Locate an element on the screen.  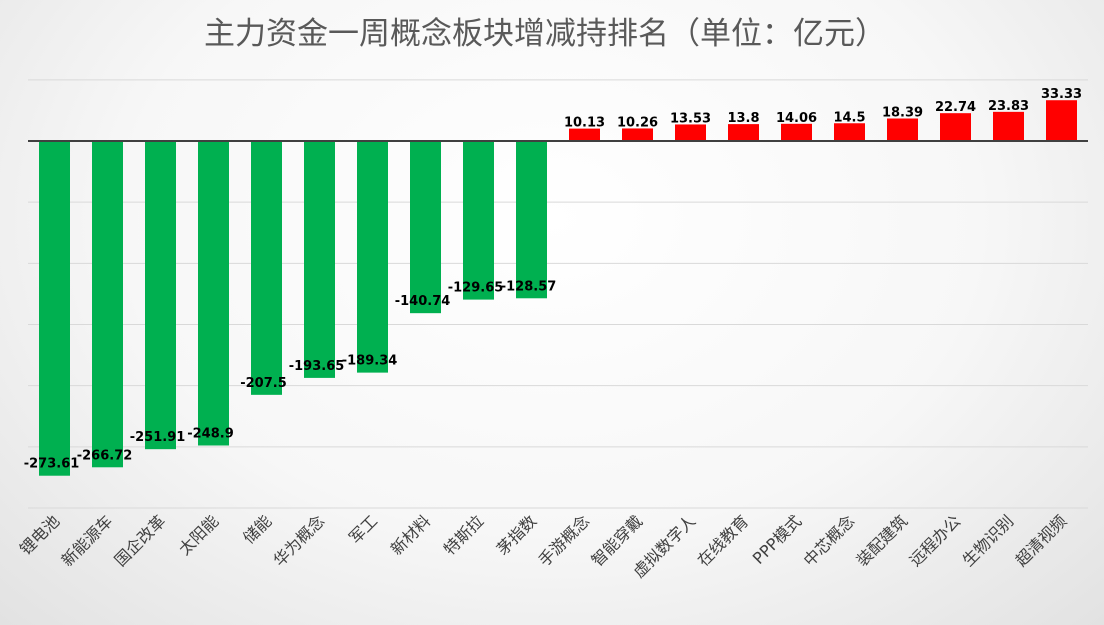
data-label: -193.65 is located at coordinates (317, 366).